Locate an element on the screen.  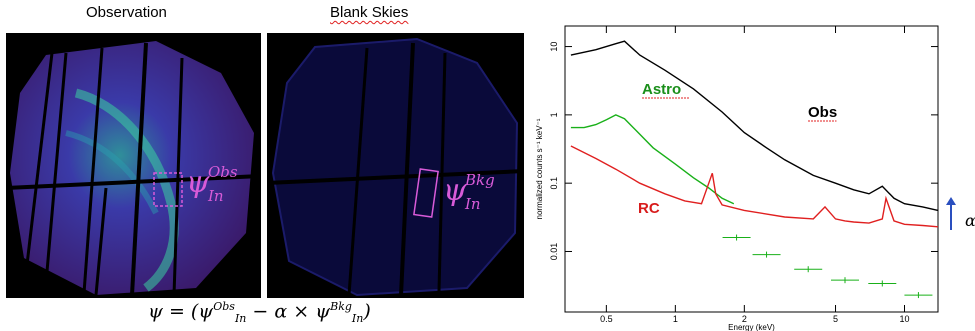
psi-bkg-symbol: ψ Bkg In is located at coordinates (469, 192).